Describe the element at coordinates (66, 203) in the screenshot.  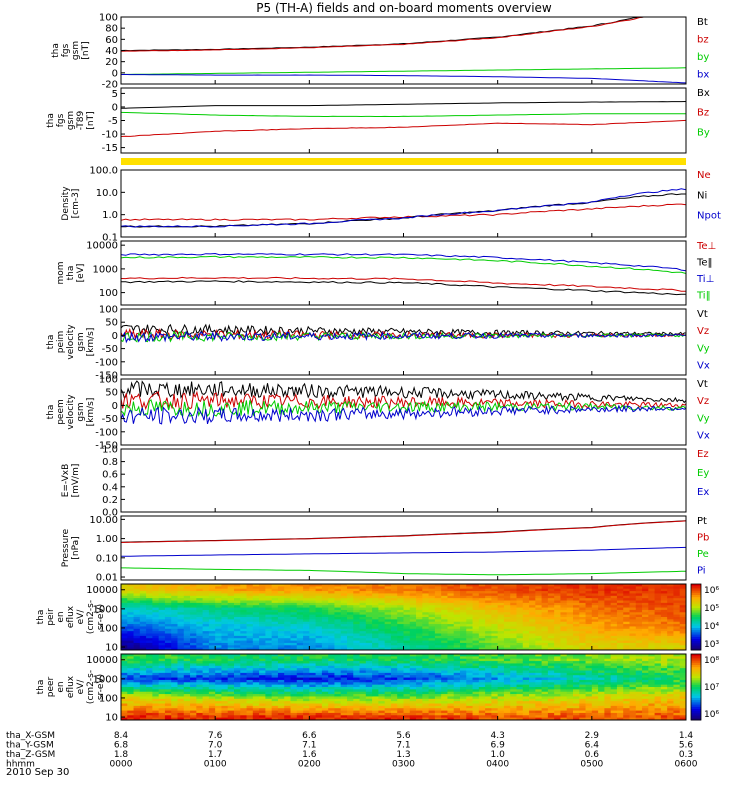
I see `y-axis-label-line: Density` at that location.